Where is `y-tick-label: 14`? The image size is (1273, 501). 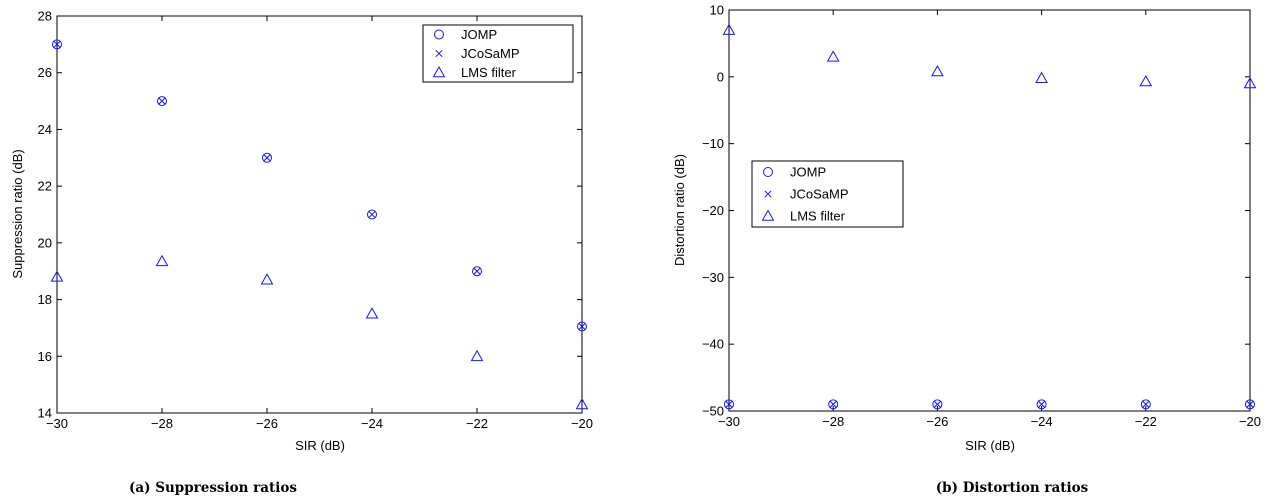 y-tick-label: 14 is located at coordinates (45, 413).